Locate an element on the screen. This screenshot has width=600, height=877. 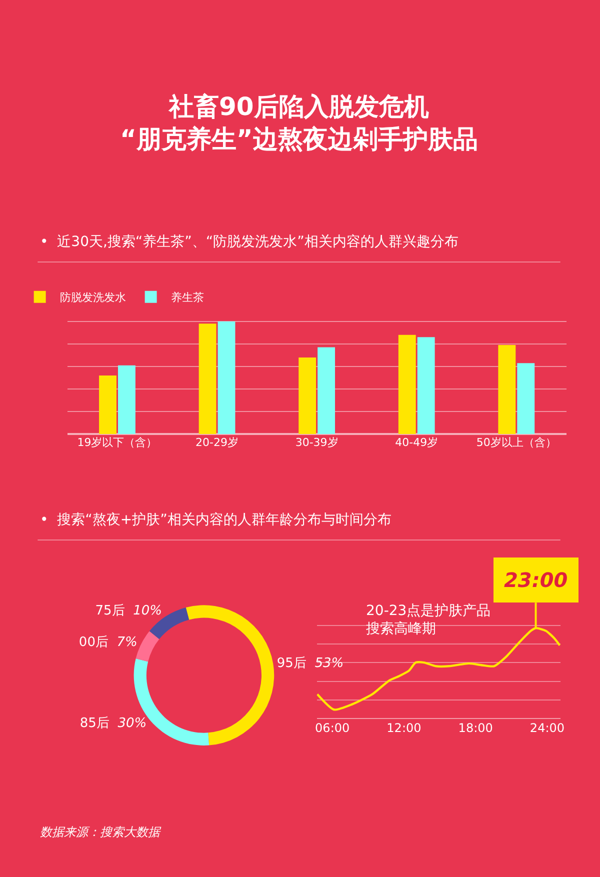
x-tick-label: 20-29岁 is located at coordinates (217, 443).